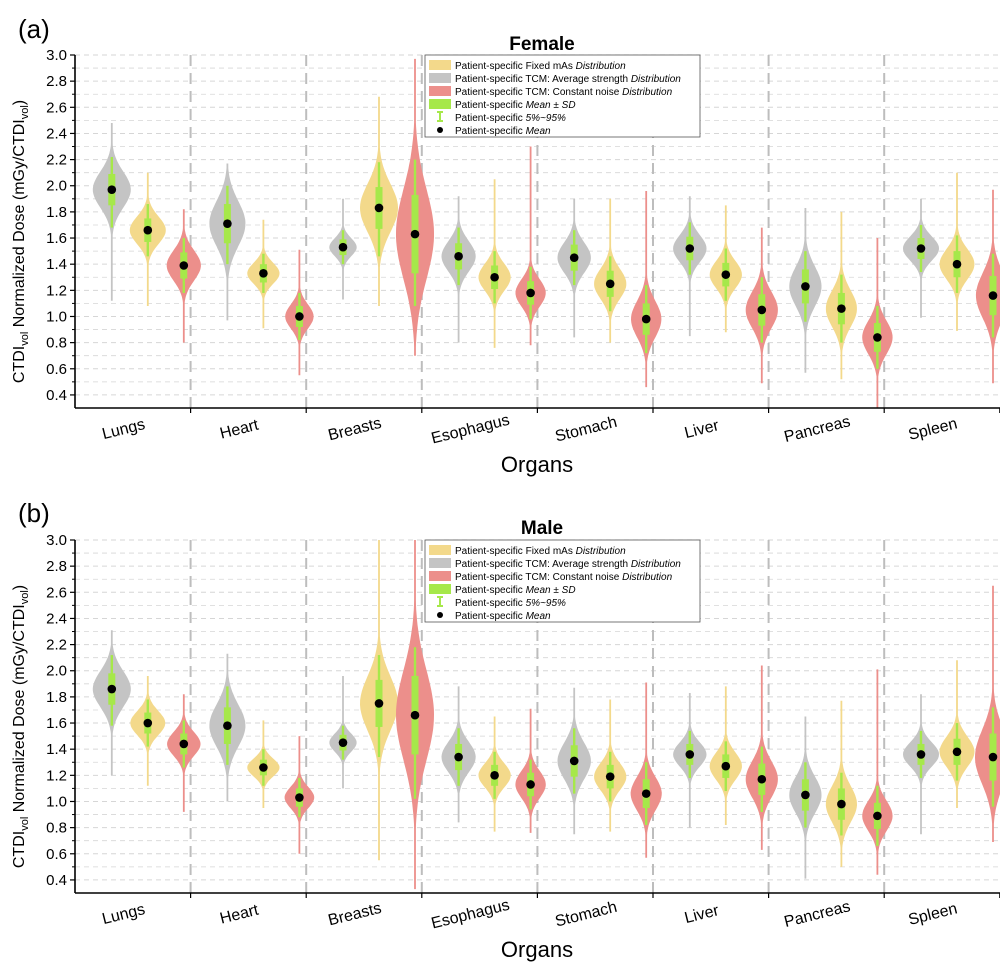 This screenshot has height=968, width=1000. Describe the element at coordinates (56, 671) in the screenshot. I see `y-tick-label: 2.0` at that location.